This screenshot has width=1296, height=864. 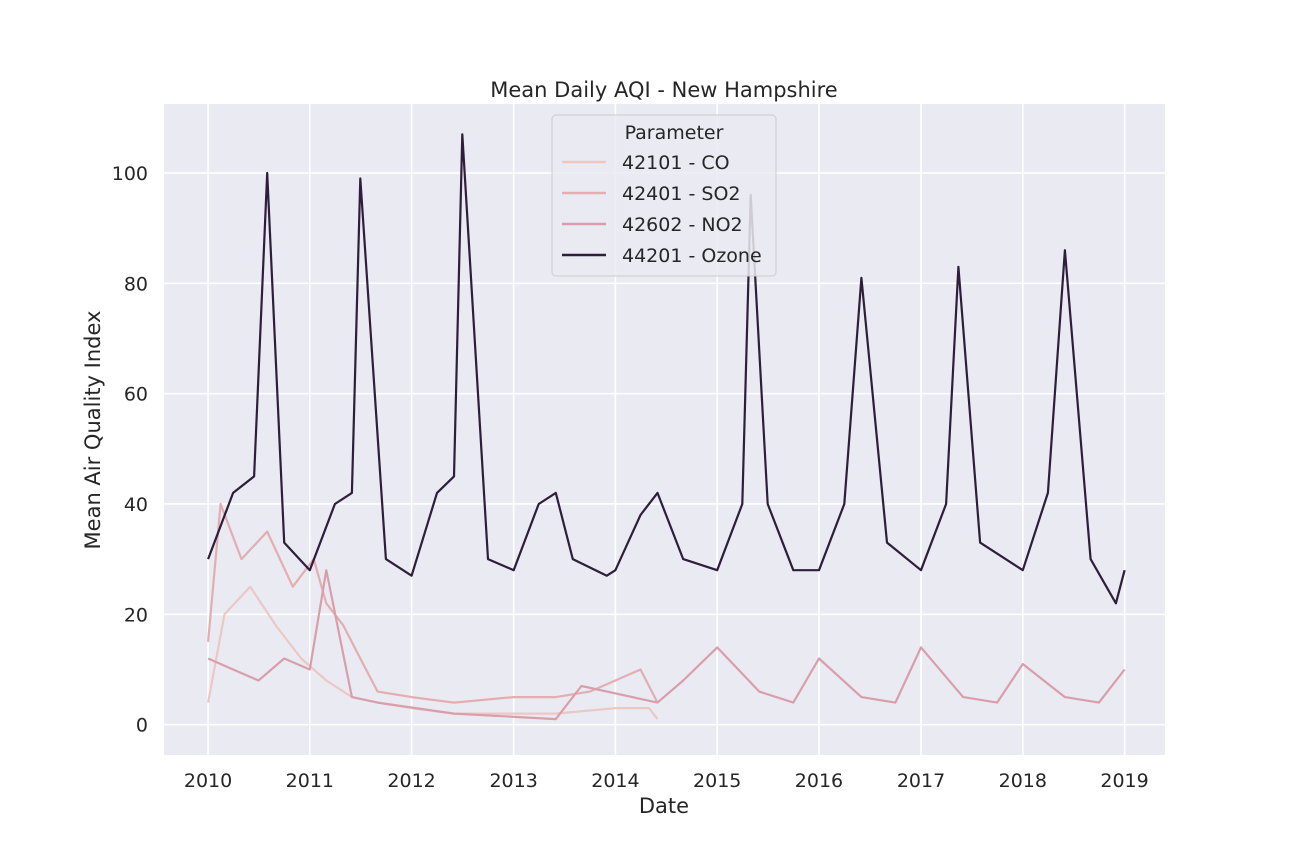 I want to click on x-tick-label: 2018, so click(x=1023, y=781).